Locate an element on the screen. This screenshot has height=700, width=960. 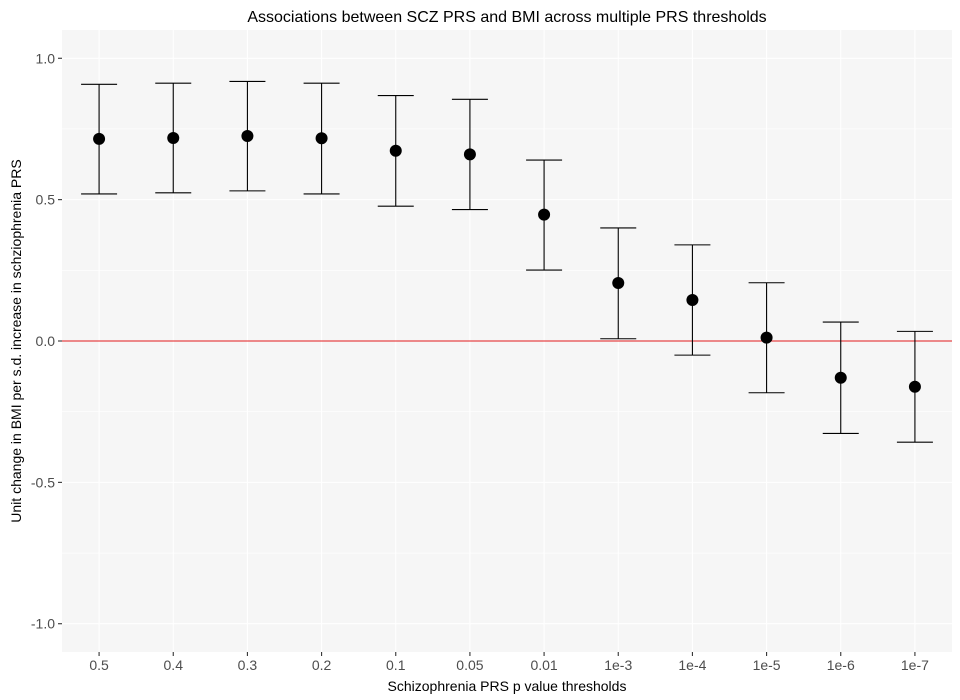
y-tick-label: -1.0 is located at coordinates (43, 624).